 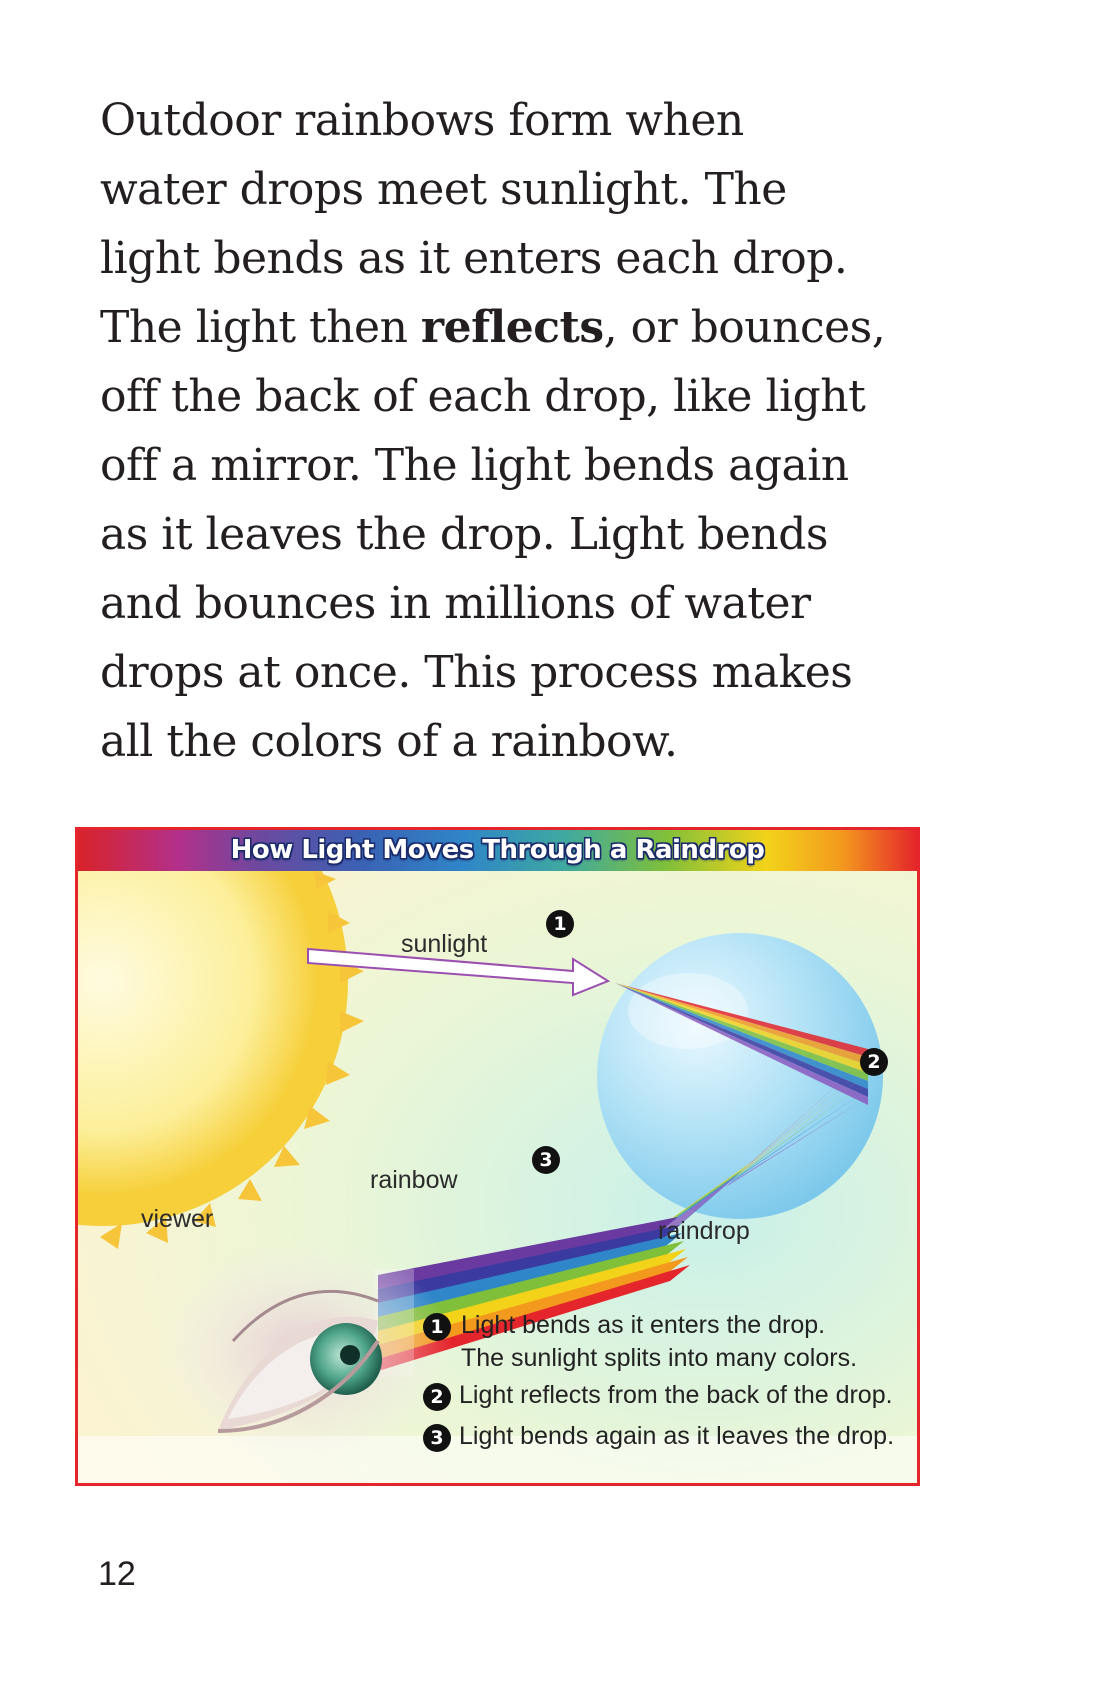 I want to click on legend-item-1-line-1: Light bends as it enters the drop., so click(x=643, y=1325).